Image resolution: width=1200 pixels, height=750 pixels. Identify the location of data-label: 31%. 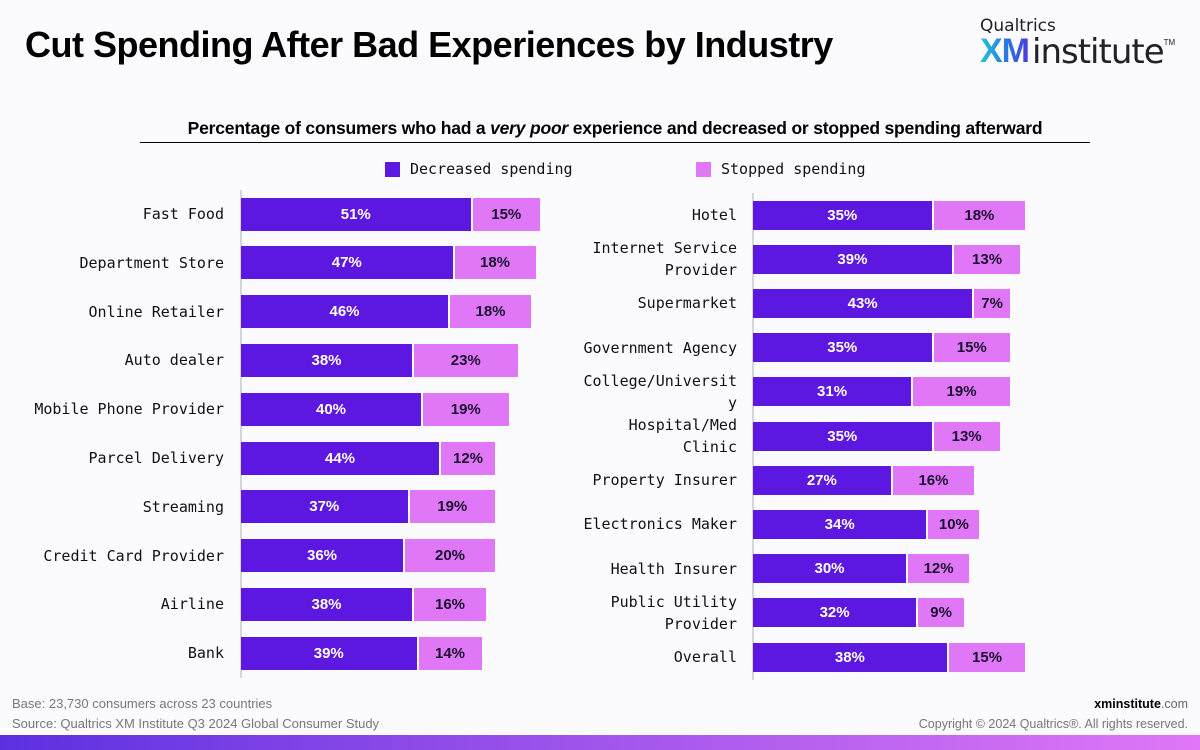
(832, 392).